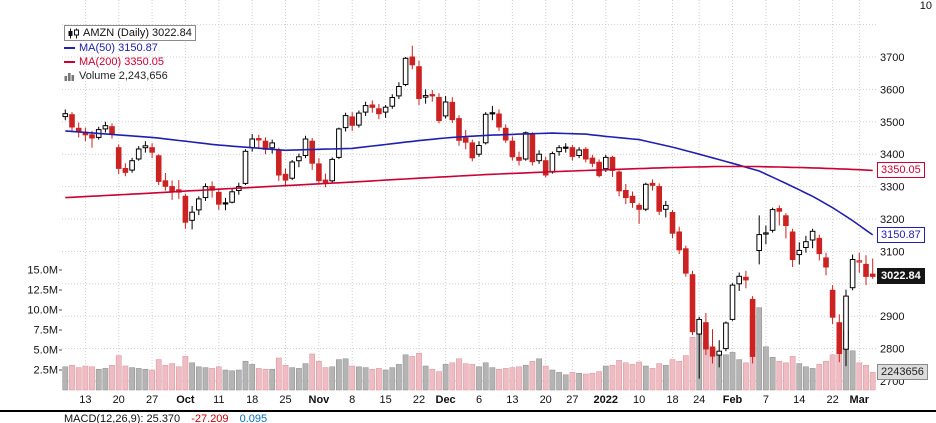 Image resolution: width=936 pixels, height=423 pixels. What do you see at coordinates (733, 400) in the screenshot?
I see `svg-text: Feb` at bounding box center [733, 400].